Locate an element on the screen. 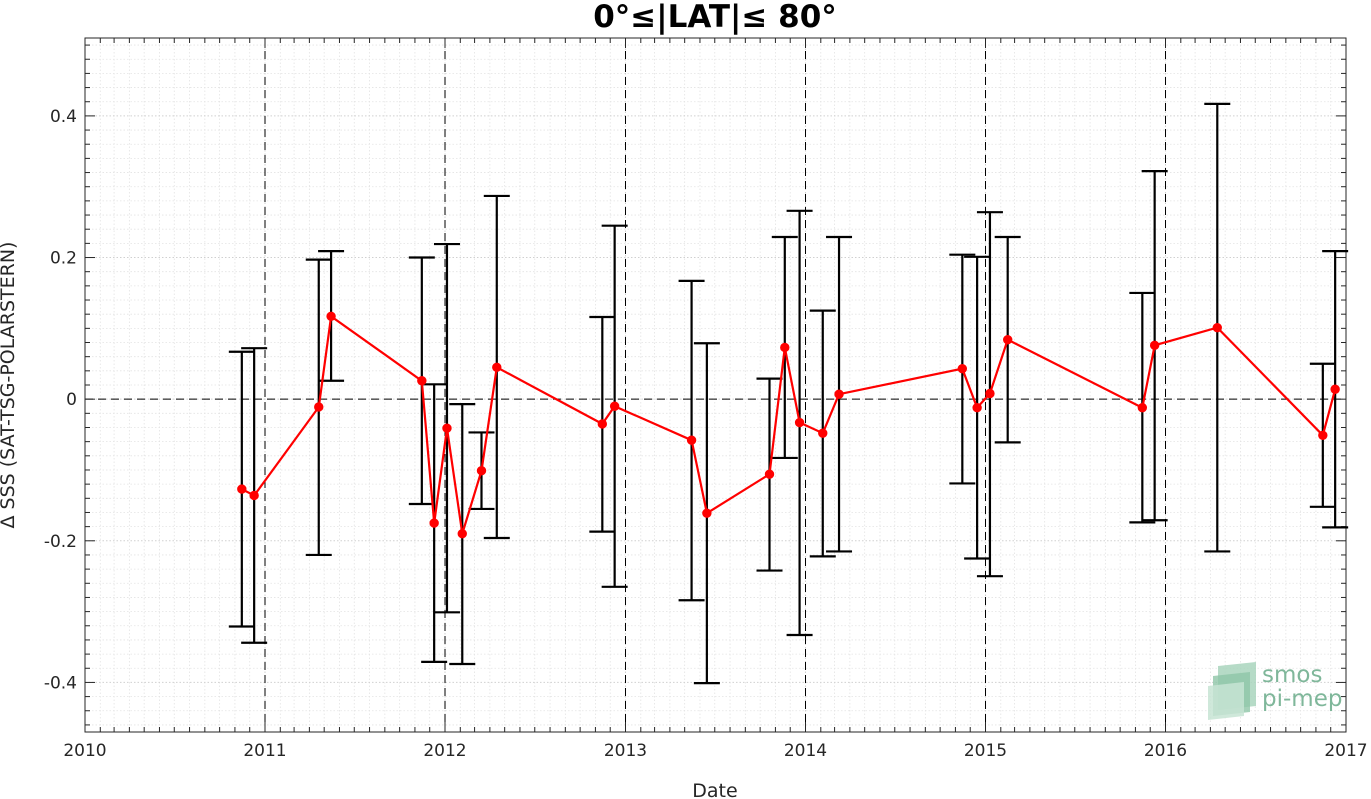 The image size is (1371, 799). y-tick-label: -0.4 is located at coordinates (60, 683).